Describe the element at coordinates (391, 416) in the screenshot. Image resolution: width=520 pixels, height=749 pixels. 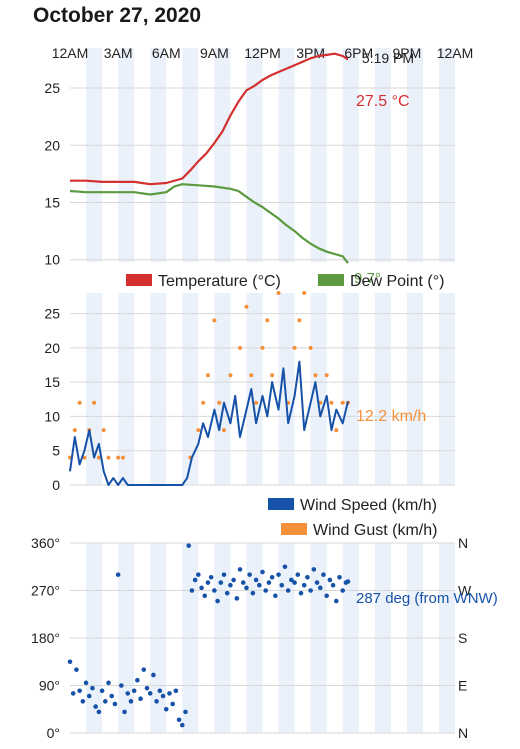
I see `wind-current-label: 12.2 km/h` at that location.